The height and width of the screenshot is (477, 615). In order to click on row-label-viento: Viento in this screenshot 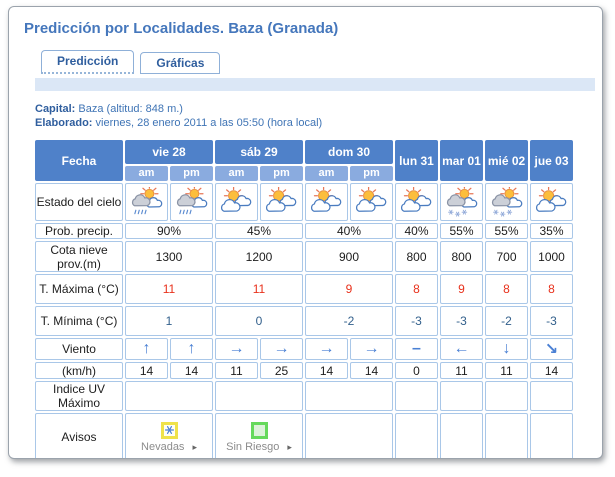, I will do `click(79, 349)`.